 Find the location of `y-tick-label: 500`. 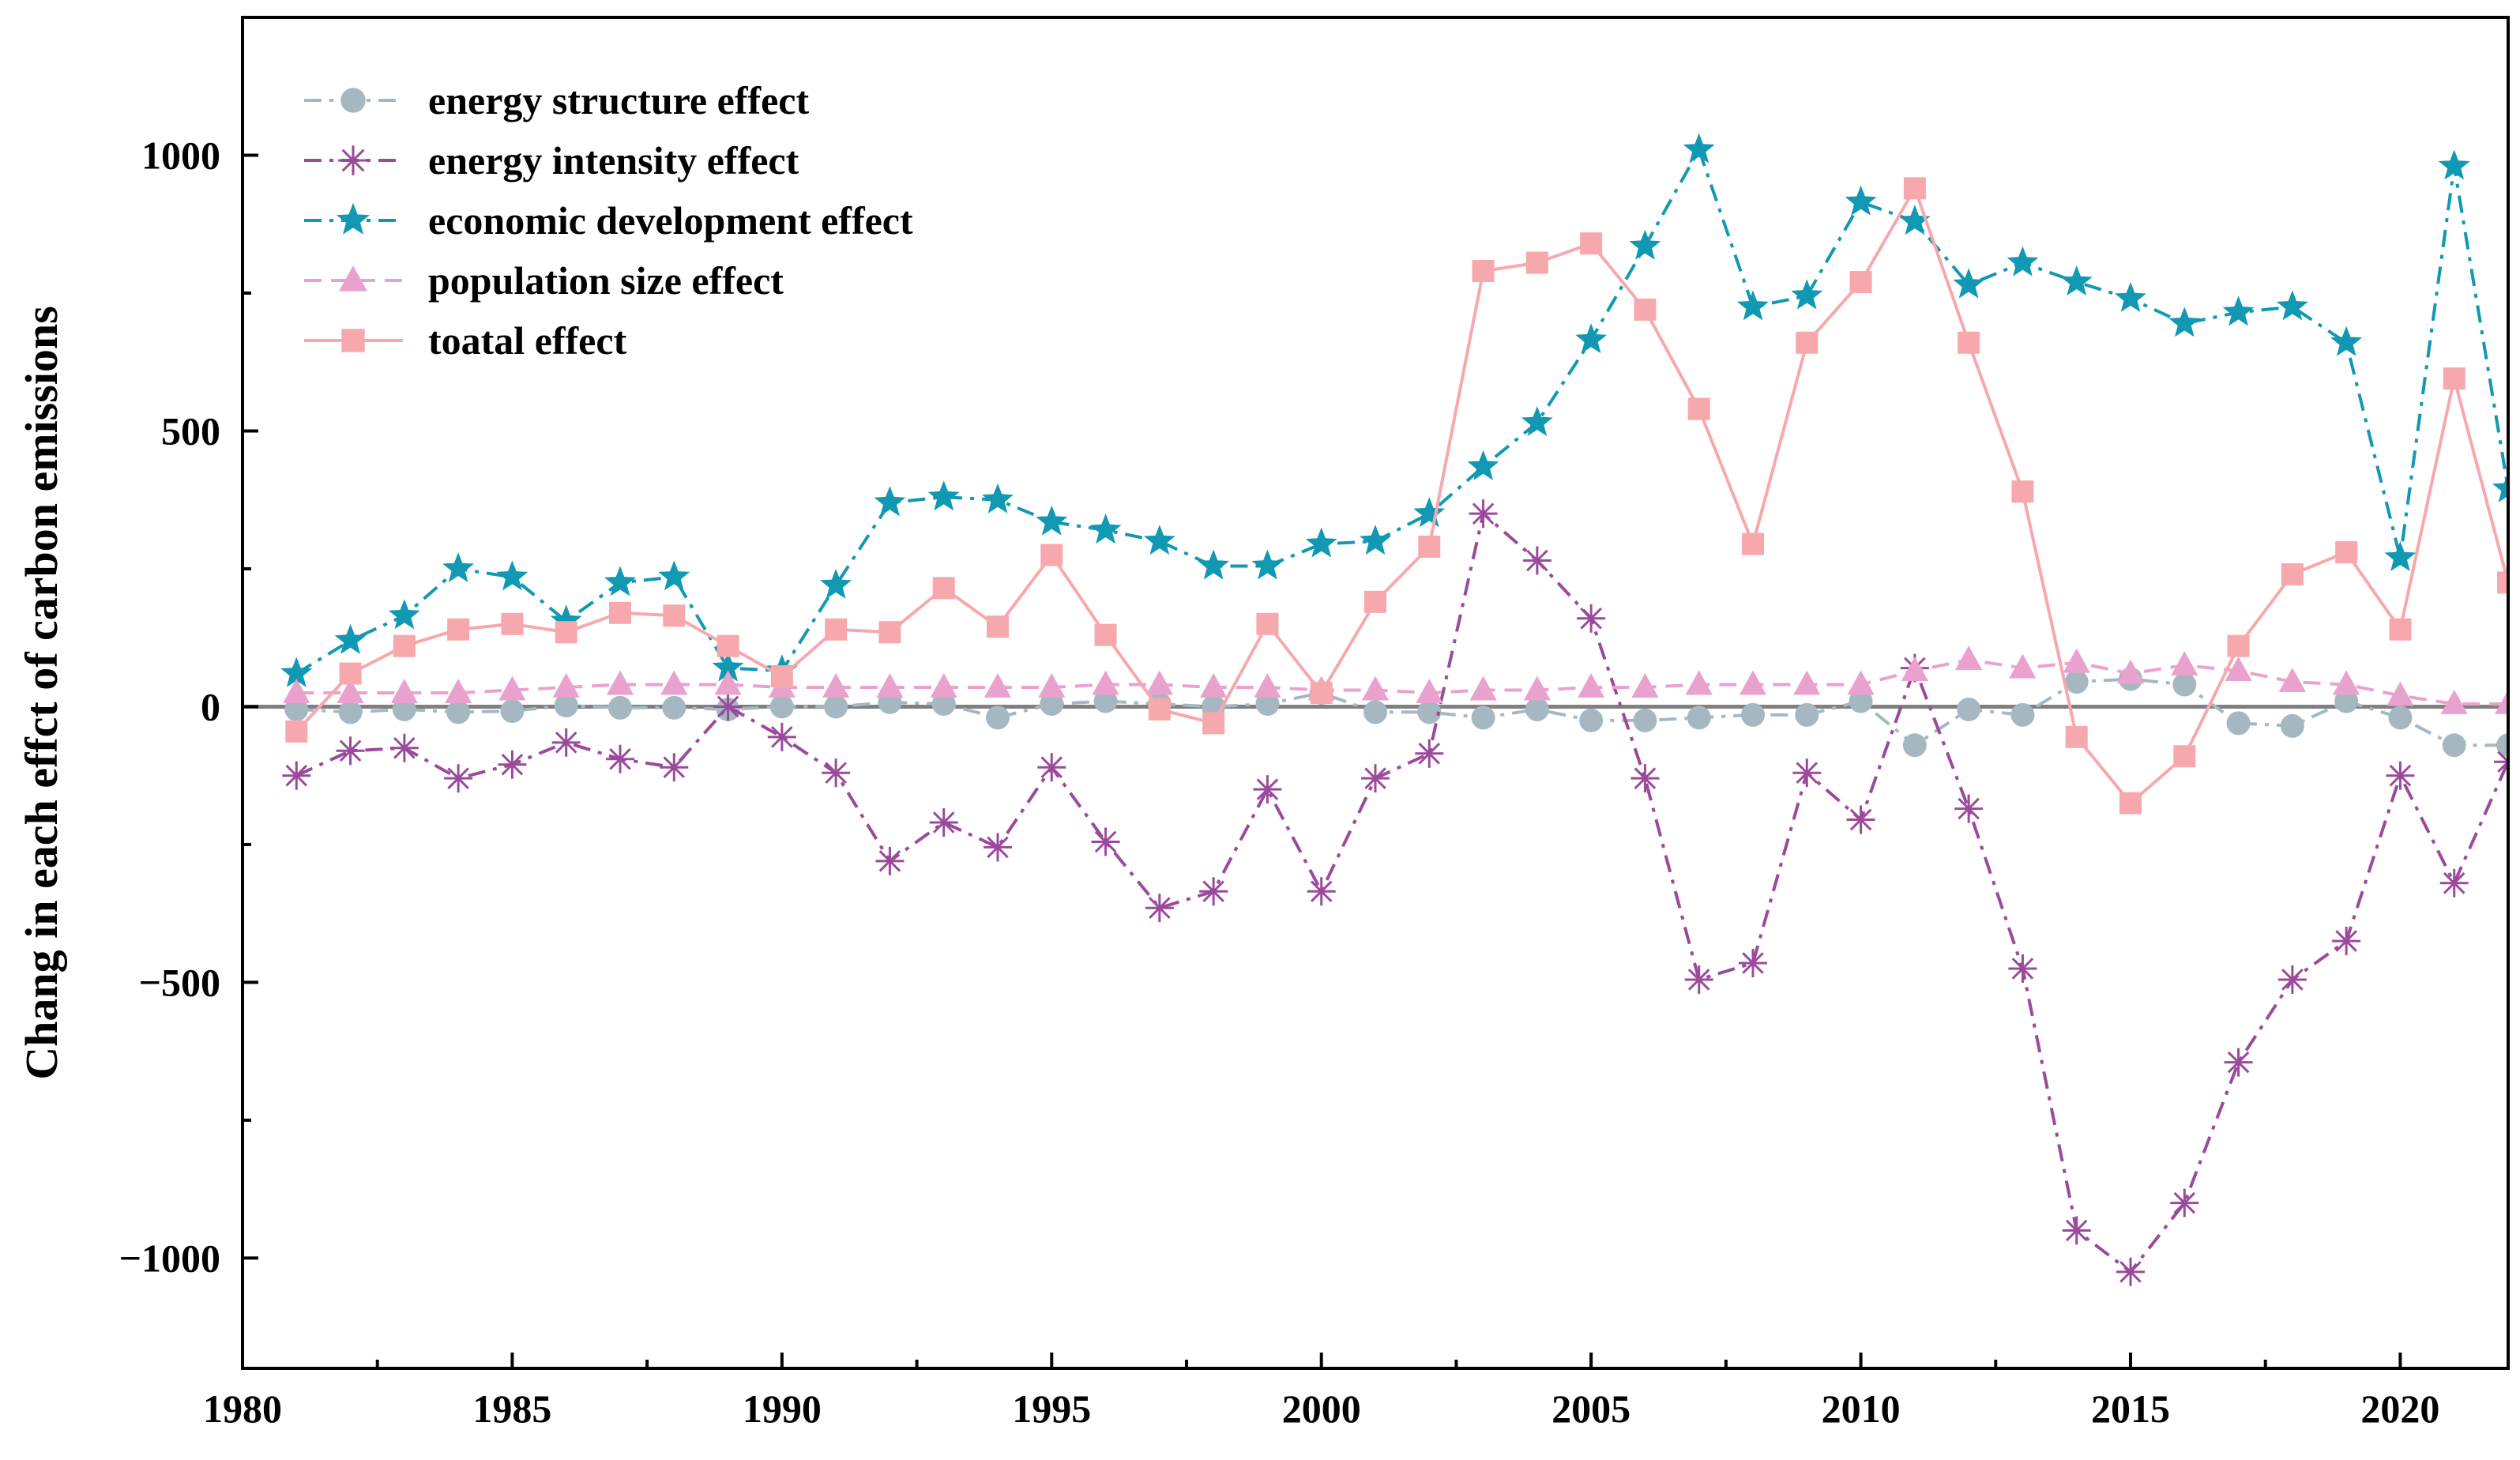

y-tick-label: 500 is located at coordinates (190, 430).